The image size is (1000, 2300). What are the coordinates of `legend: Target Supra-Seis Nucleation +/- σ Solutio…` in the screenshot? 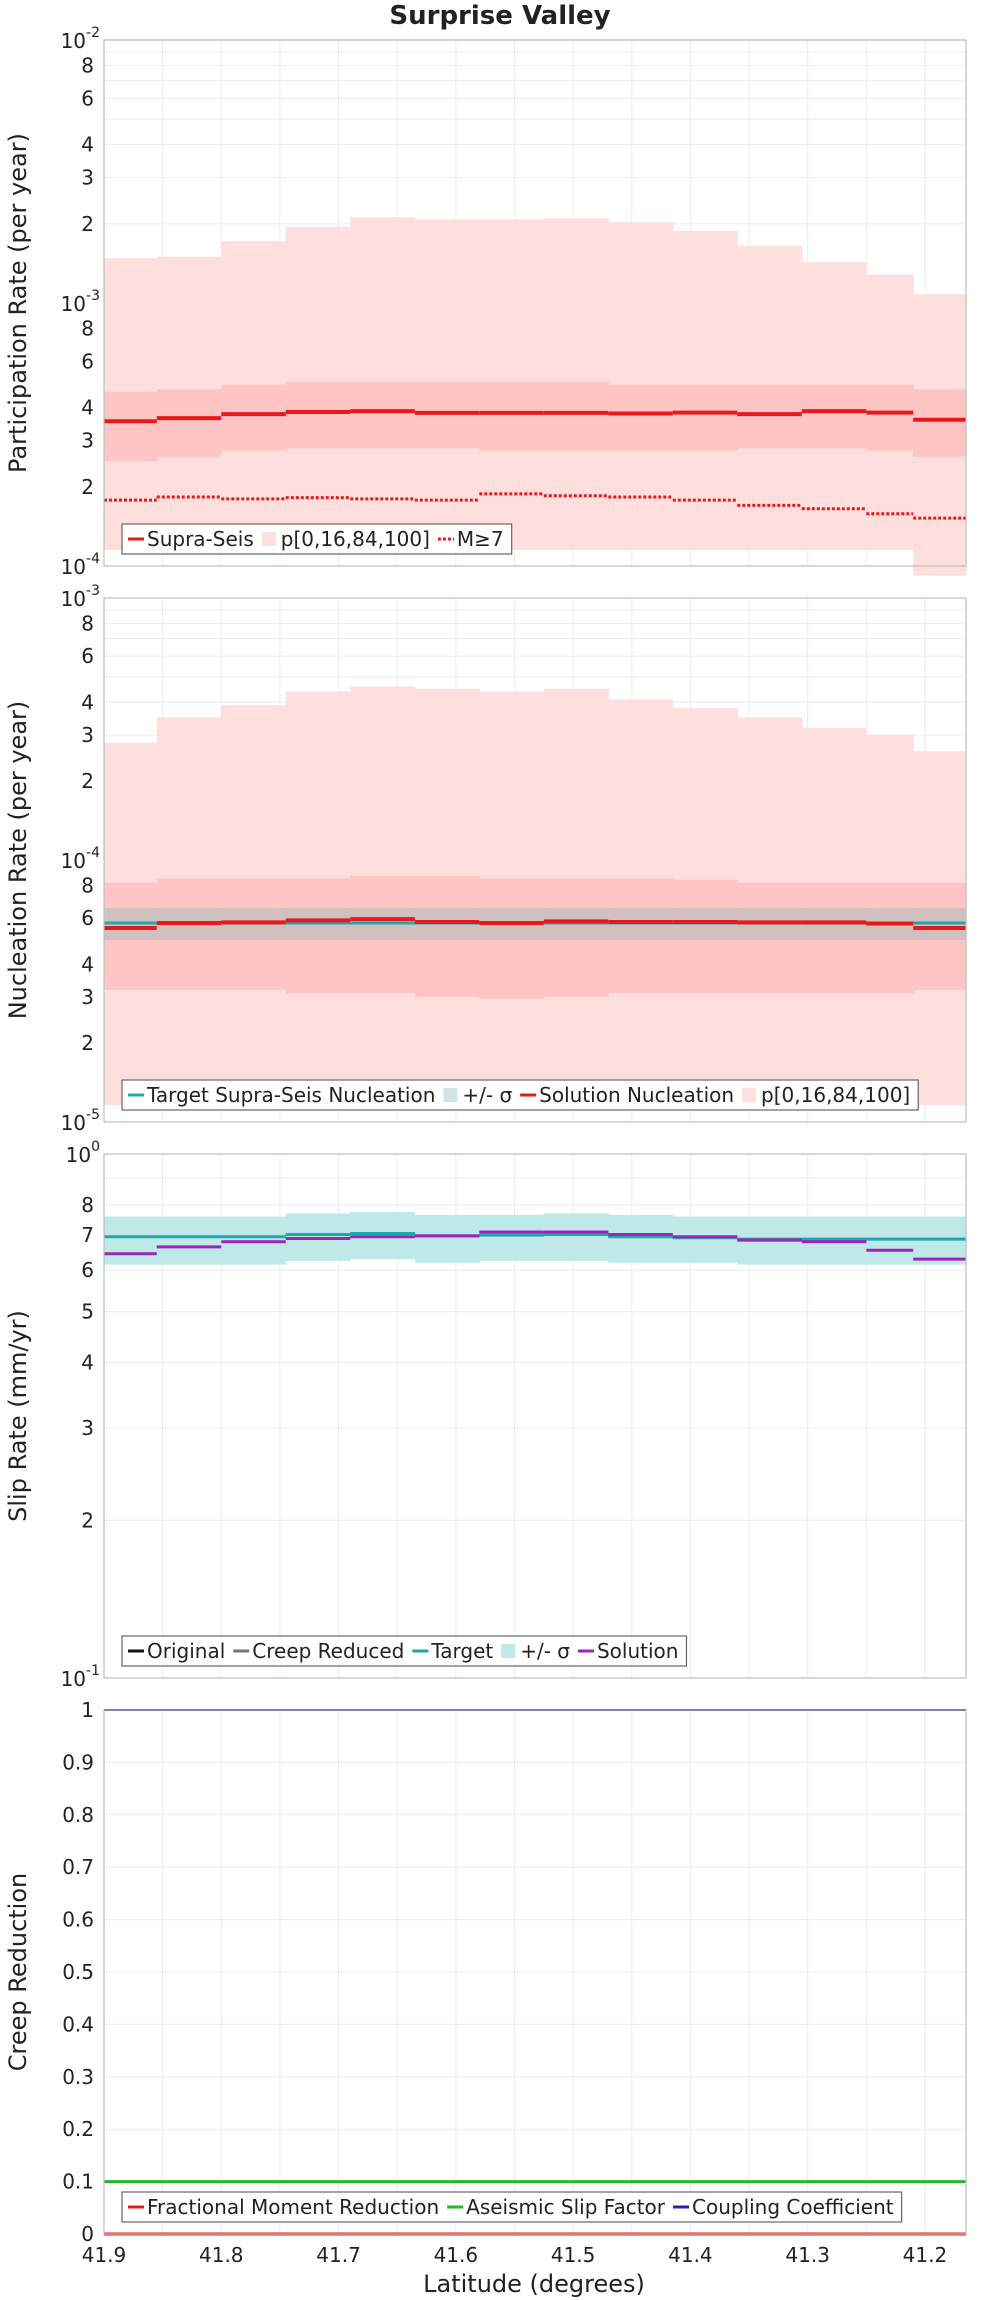 It's located at (520, 1095).